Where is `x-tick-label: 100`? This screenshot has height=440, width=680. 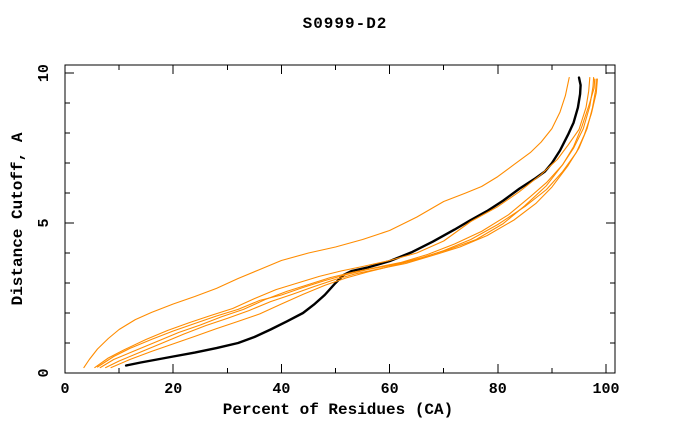
x-tick-label: 100 is located at coordinates (606, 389).